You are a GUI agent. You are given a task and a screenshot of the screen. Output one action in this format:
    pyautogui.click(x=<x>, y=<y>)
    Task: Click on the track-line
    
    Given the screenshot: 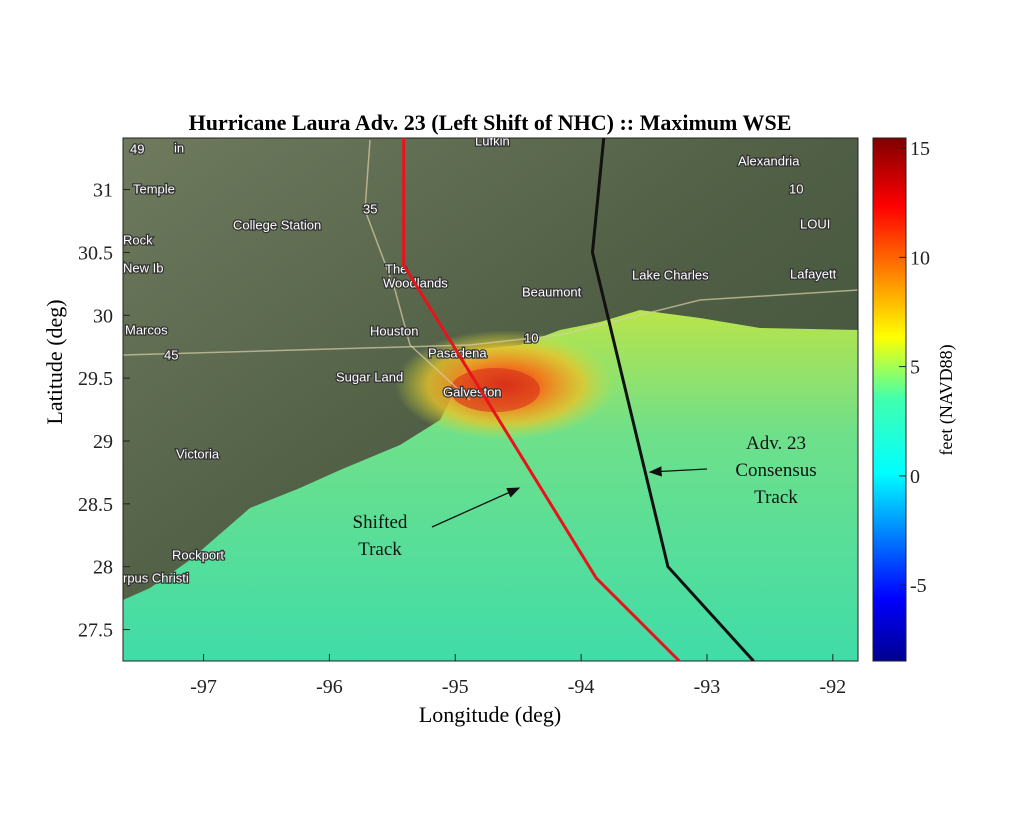 What is the action you would take?
    pyautogui.click(x=672, y=399)
    